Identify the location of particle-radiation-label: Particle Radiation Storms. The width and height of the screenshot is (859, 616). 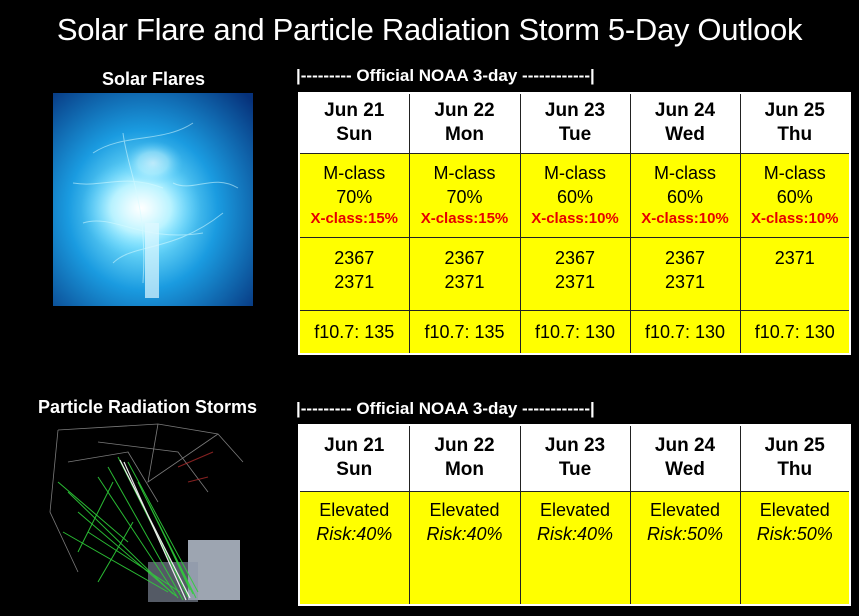
(148, 407).